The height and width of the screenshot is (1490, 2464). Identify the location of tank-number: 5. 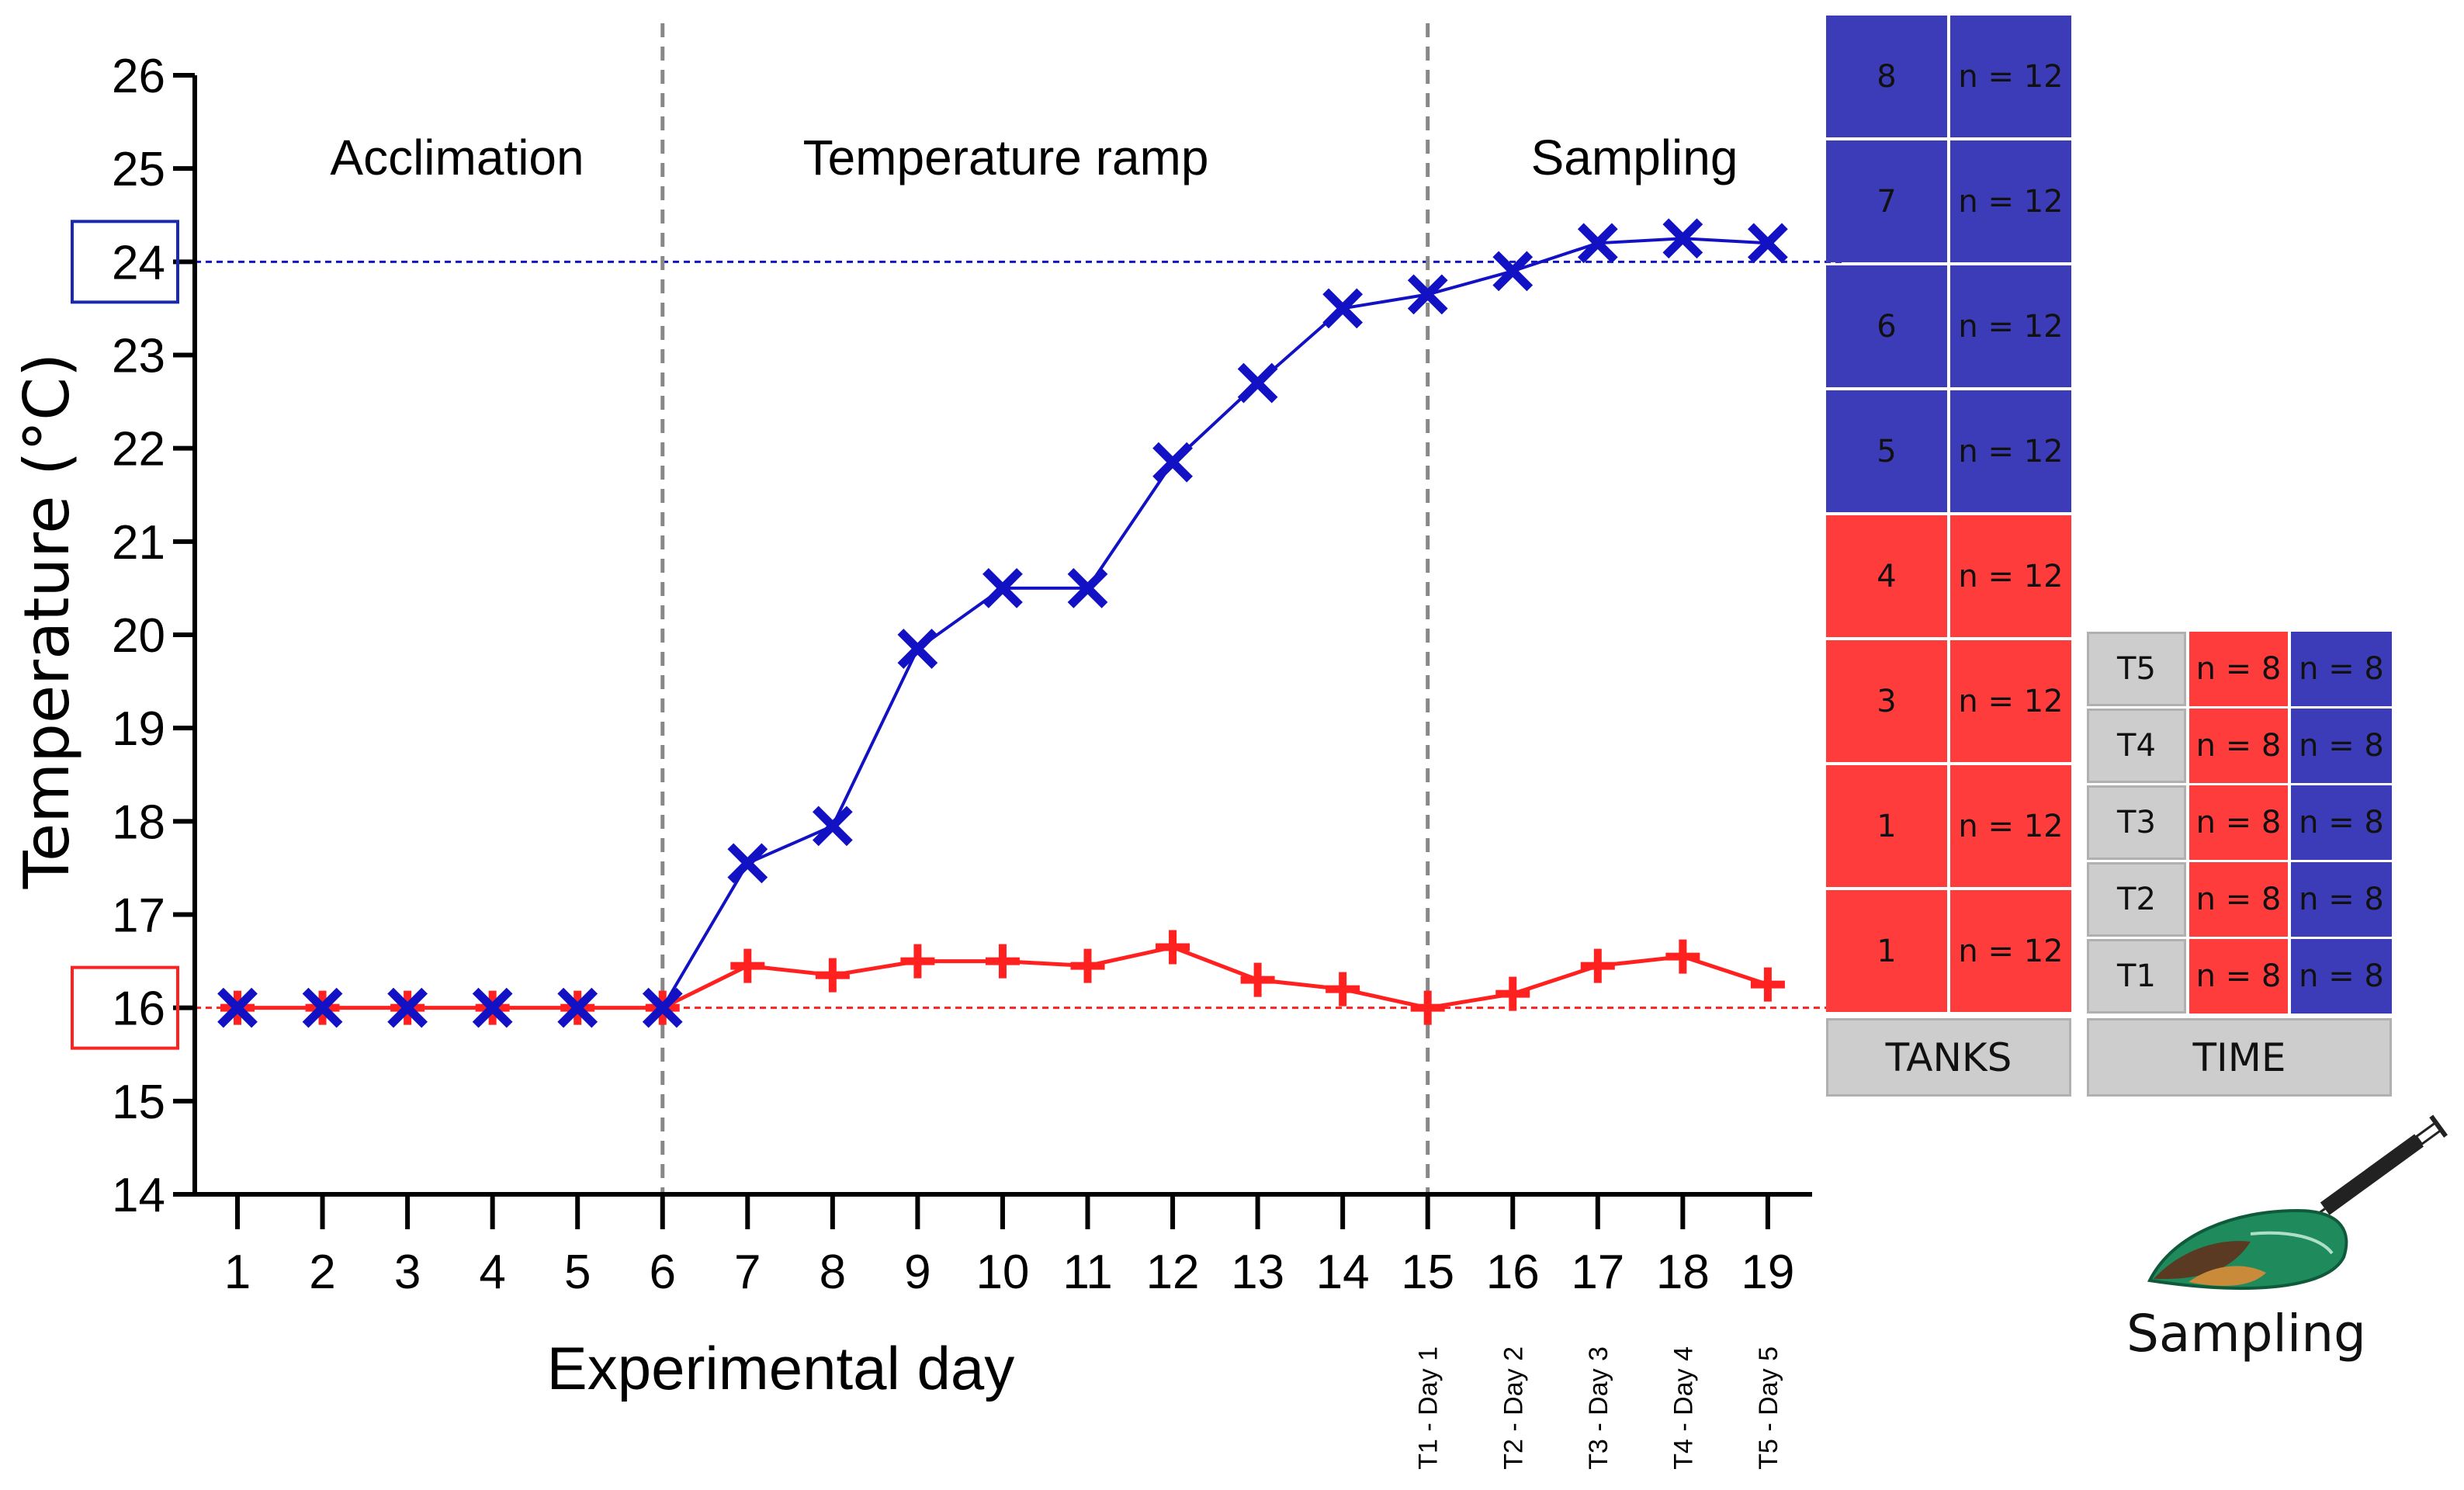
(1886, 451).